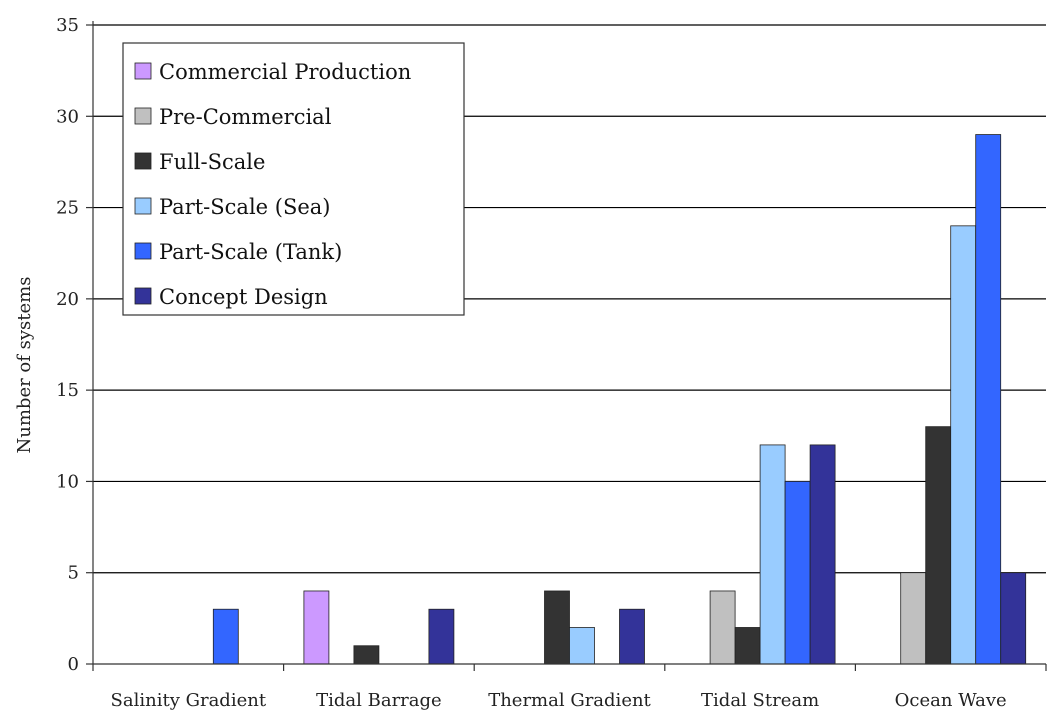 This screenshot has height=713, width=1051. Describe the element at coordinates (73, 664) in the screenshot. I see `y-tick-label: 0` at that location.